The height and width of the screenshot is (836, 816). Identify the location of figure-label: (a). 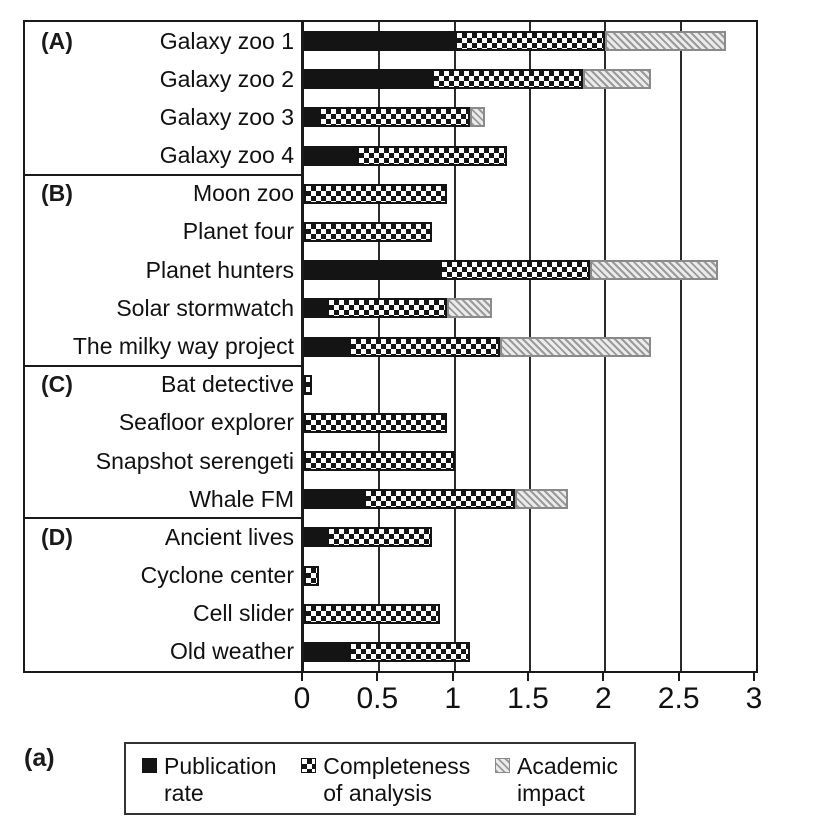
(39, 758).